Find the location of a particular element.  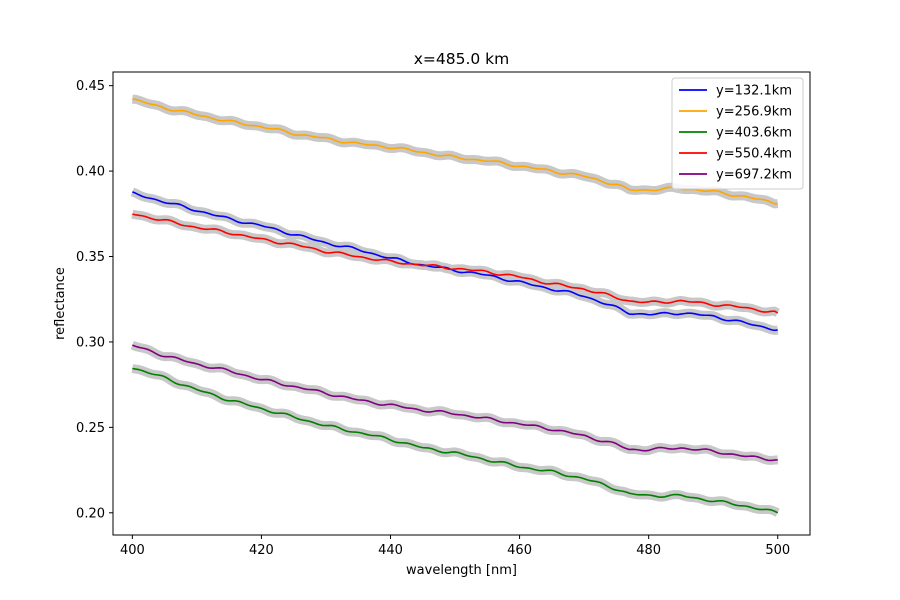

y-tick-label: 0.45 is located at coordinates (90, 86).